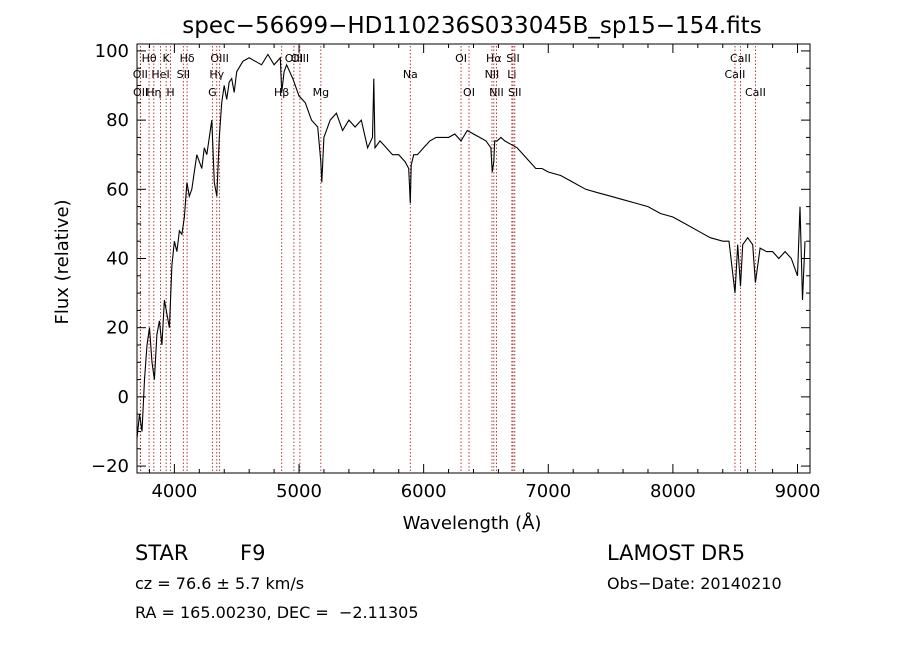  What do you see at coordinates (798, 491) in the screenshot?
I see `x-tick-label: 9000` at bounding box center [798, 491].